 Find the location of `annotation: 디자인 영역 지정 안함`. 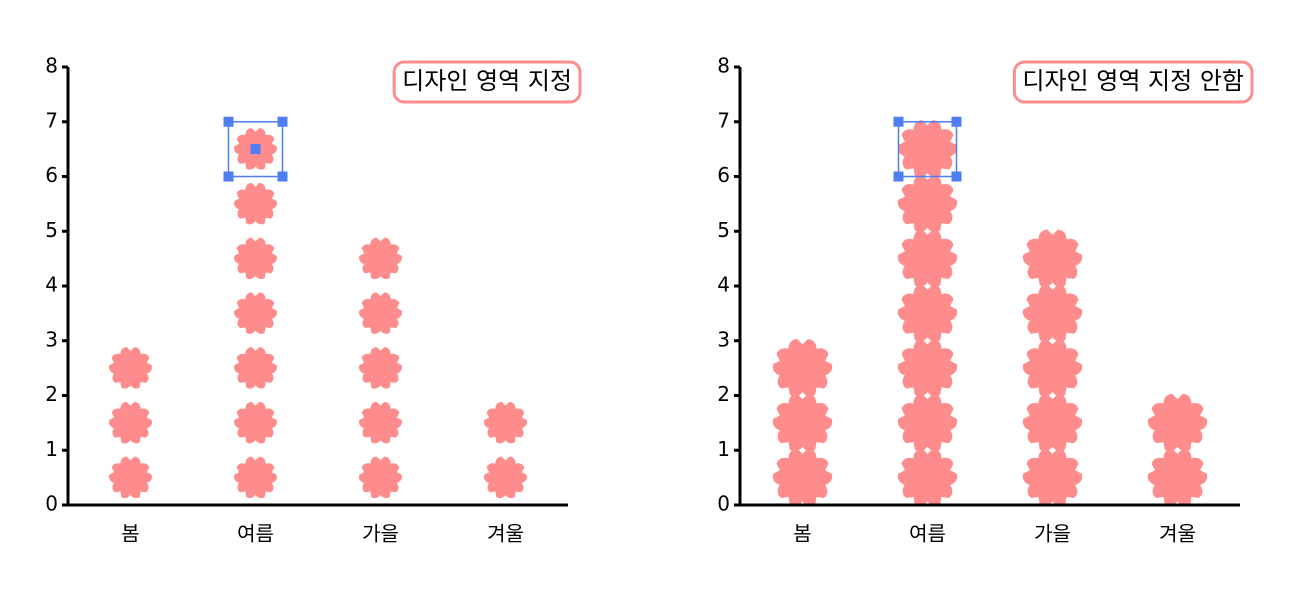

annotation: 디자인 영역 지정 안함 is located at coordinates (1133, 81).